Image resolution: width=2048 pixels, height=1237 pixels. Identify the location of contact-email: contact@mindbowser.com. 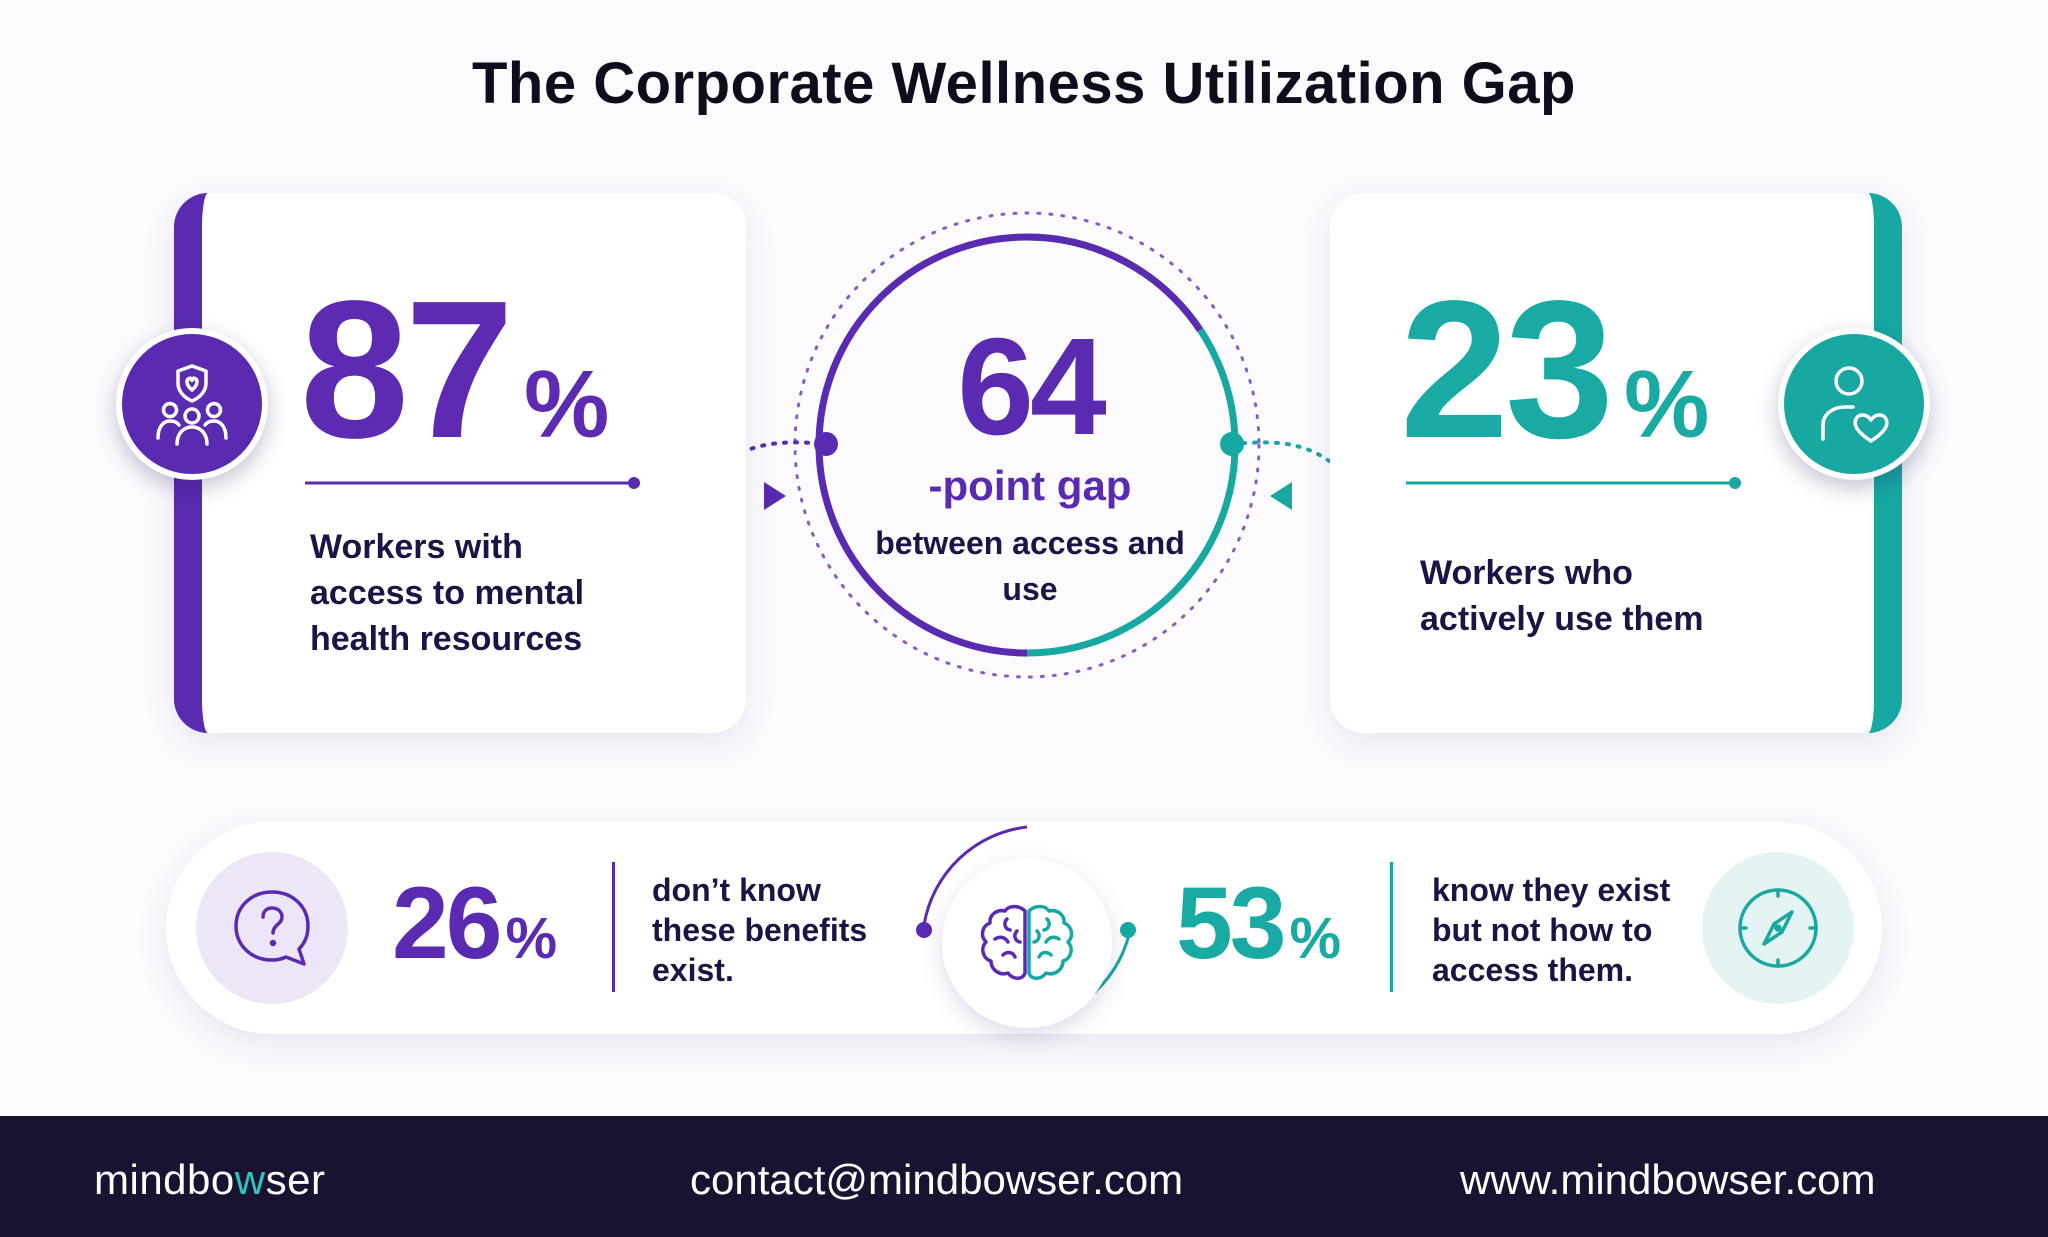
(937, 1179).